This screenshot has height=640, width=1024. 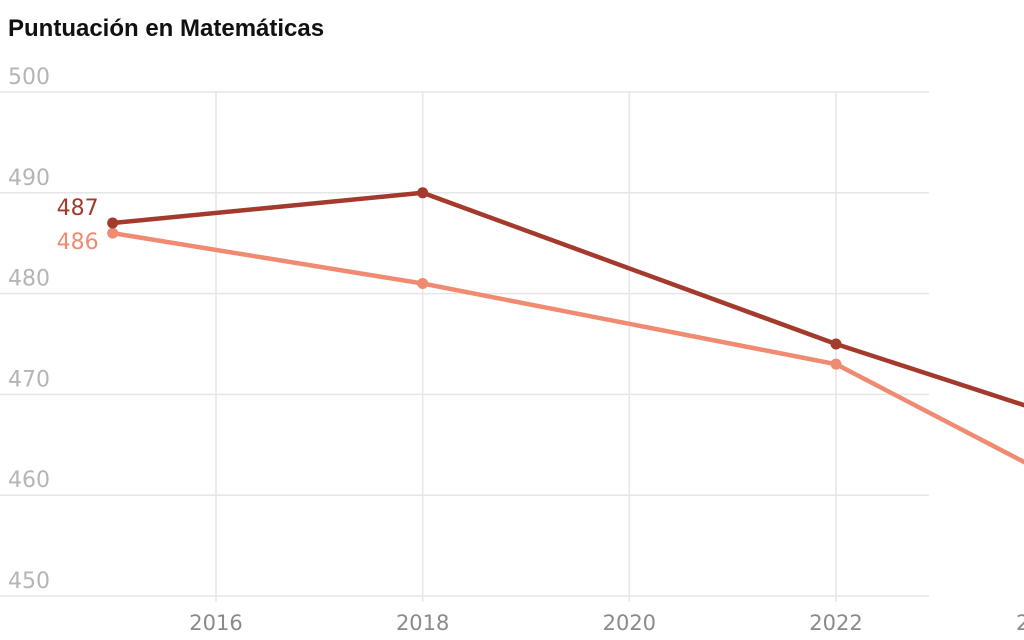 What do you see at coordinates (215, 623) in the screenshot?
I see `x-tick-label: 2016` at bounding box center [215, 623].